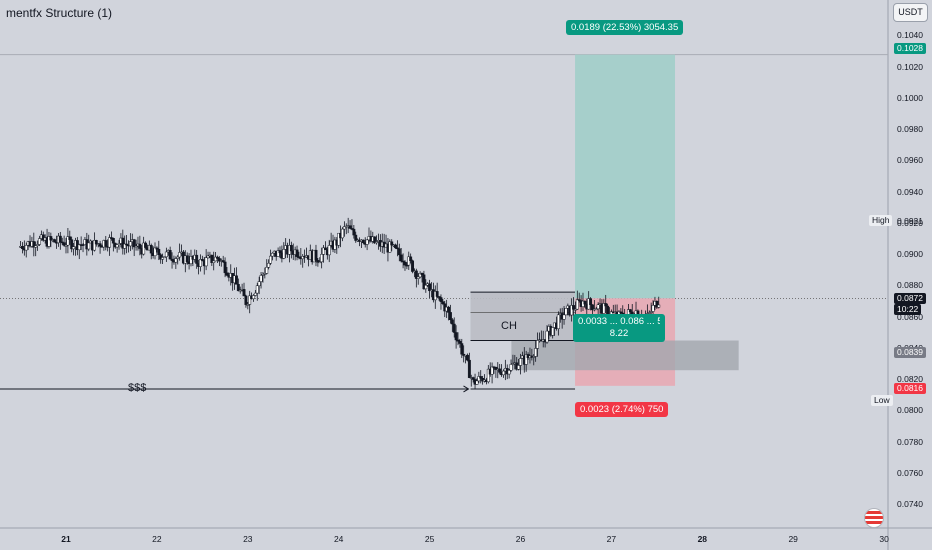  What do you see at coordinates (910, 97) in the screenshot?
I see `price-tick-label: 0.1000` at bounding box center [910, 97].